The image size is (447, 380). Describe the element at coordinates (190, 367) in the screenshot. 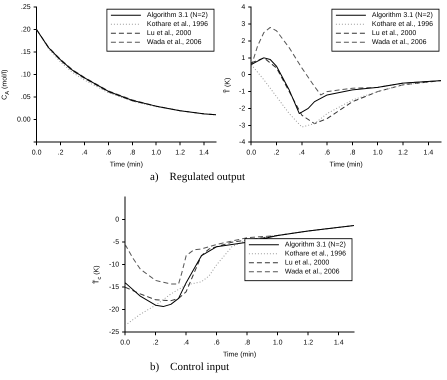

I see `text: b) Control input` at that location.